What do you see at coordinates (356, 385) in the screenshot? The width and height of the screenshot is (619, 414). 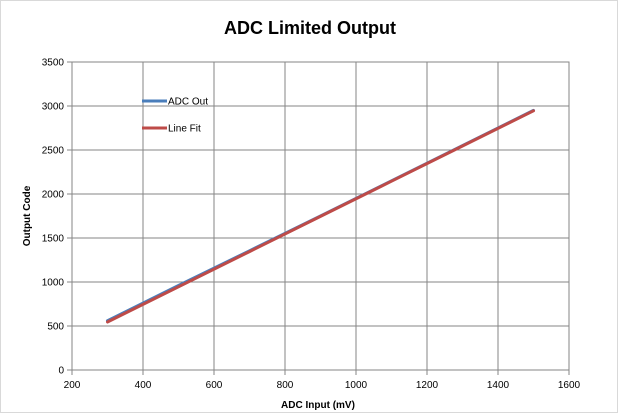 I see `x-tick-label-4: 1000` at bounding box center [356, 385].